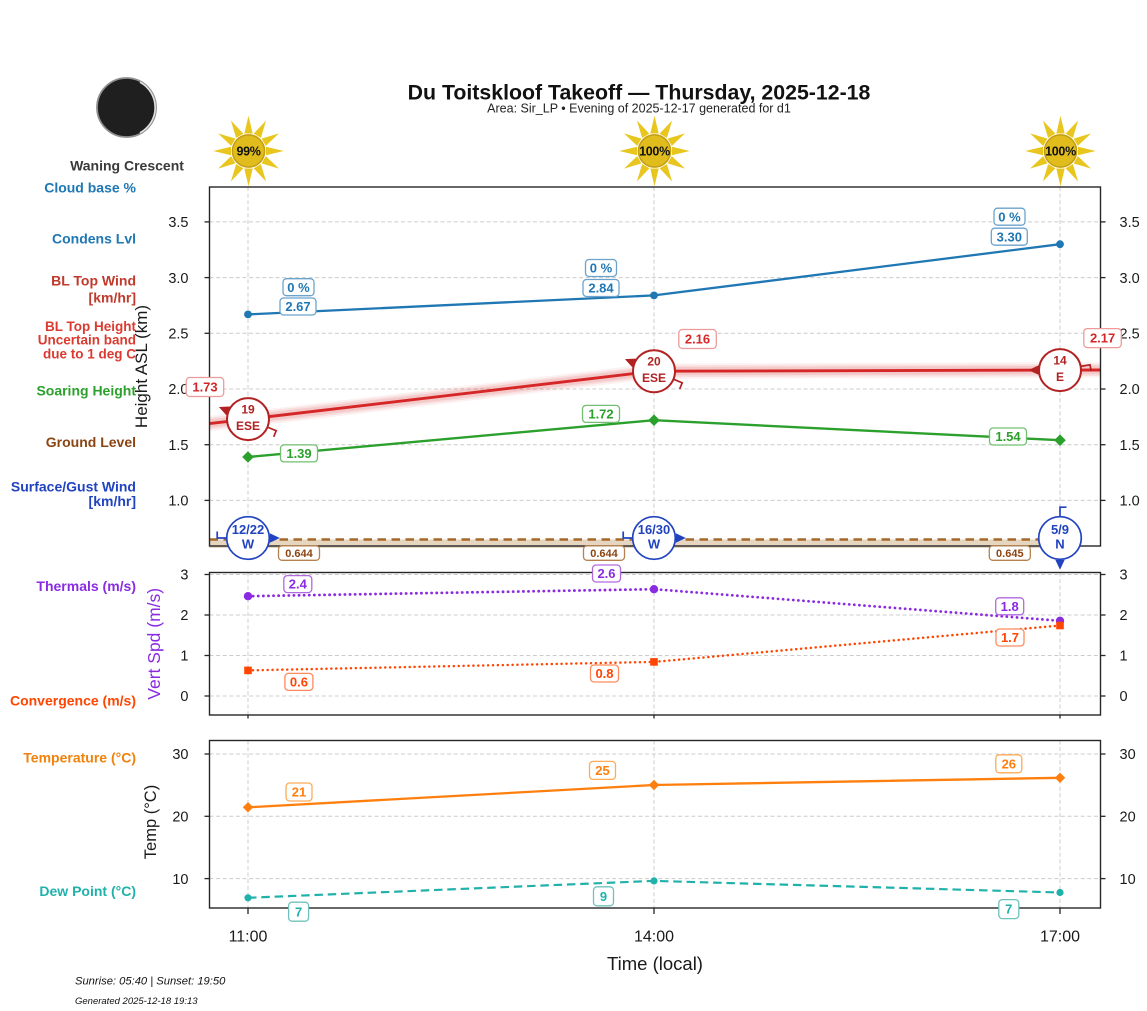  I want to click on svg-text: Temperature (°C), so click(79, 758).